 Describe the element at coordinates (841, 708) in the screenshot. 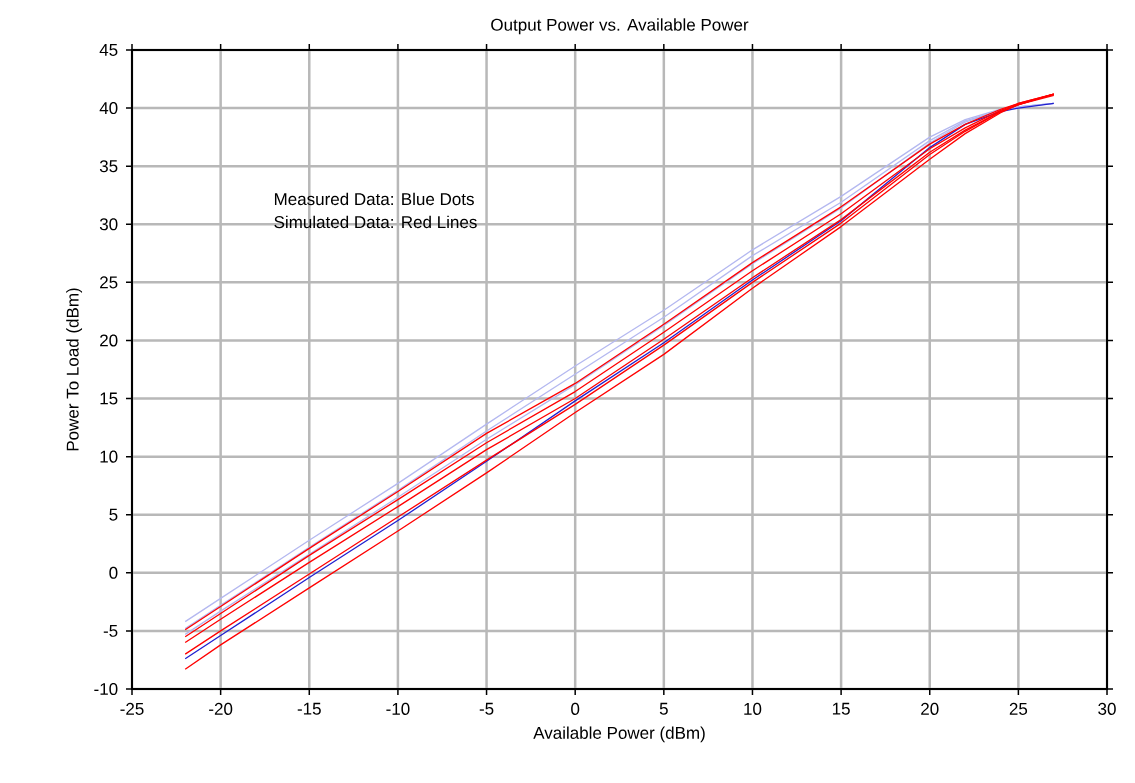

I see `x-tick-label: 15` at that location.